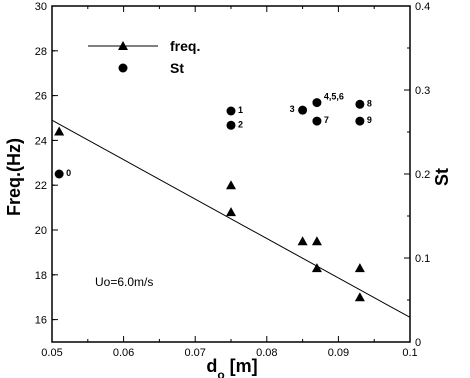  What do you see at coordinates (123, 45) in the screenshot?
I see `legend-marker-freq` at bounding box center [123, 45].